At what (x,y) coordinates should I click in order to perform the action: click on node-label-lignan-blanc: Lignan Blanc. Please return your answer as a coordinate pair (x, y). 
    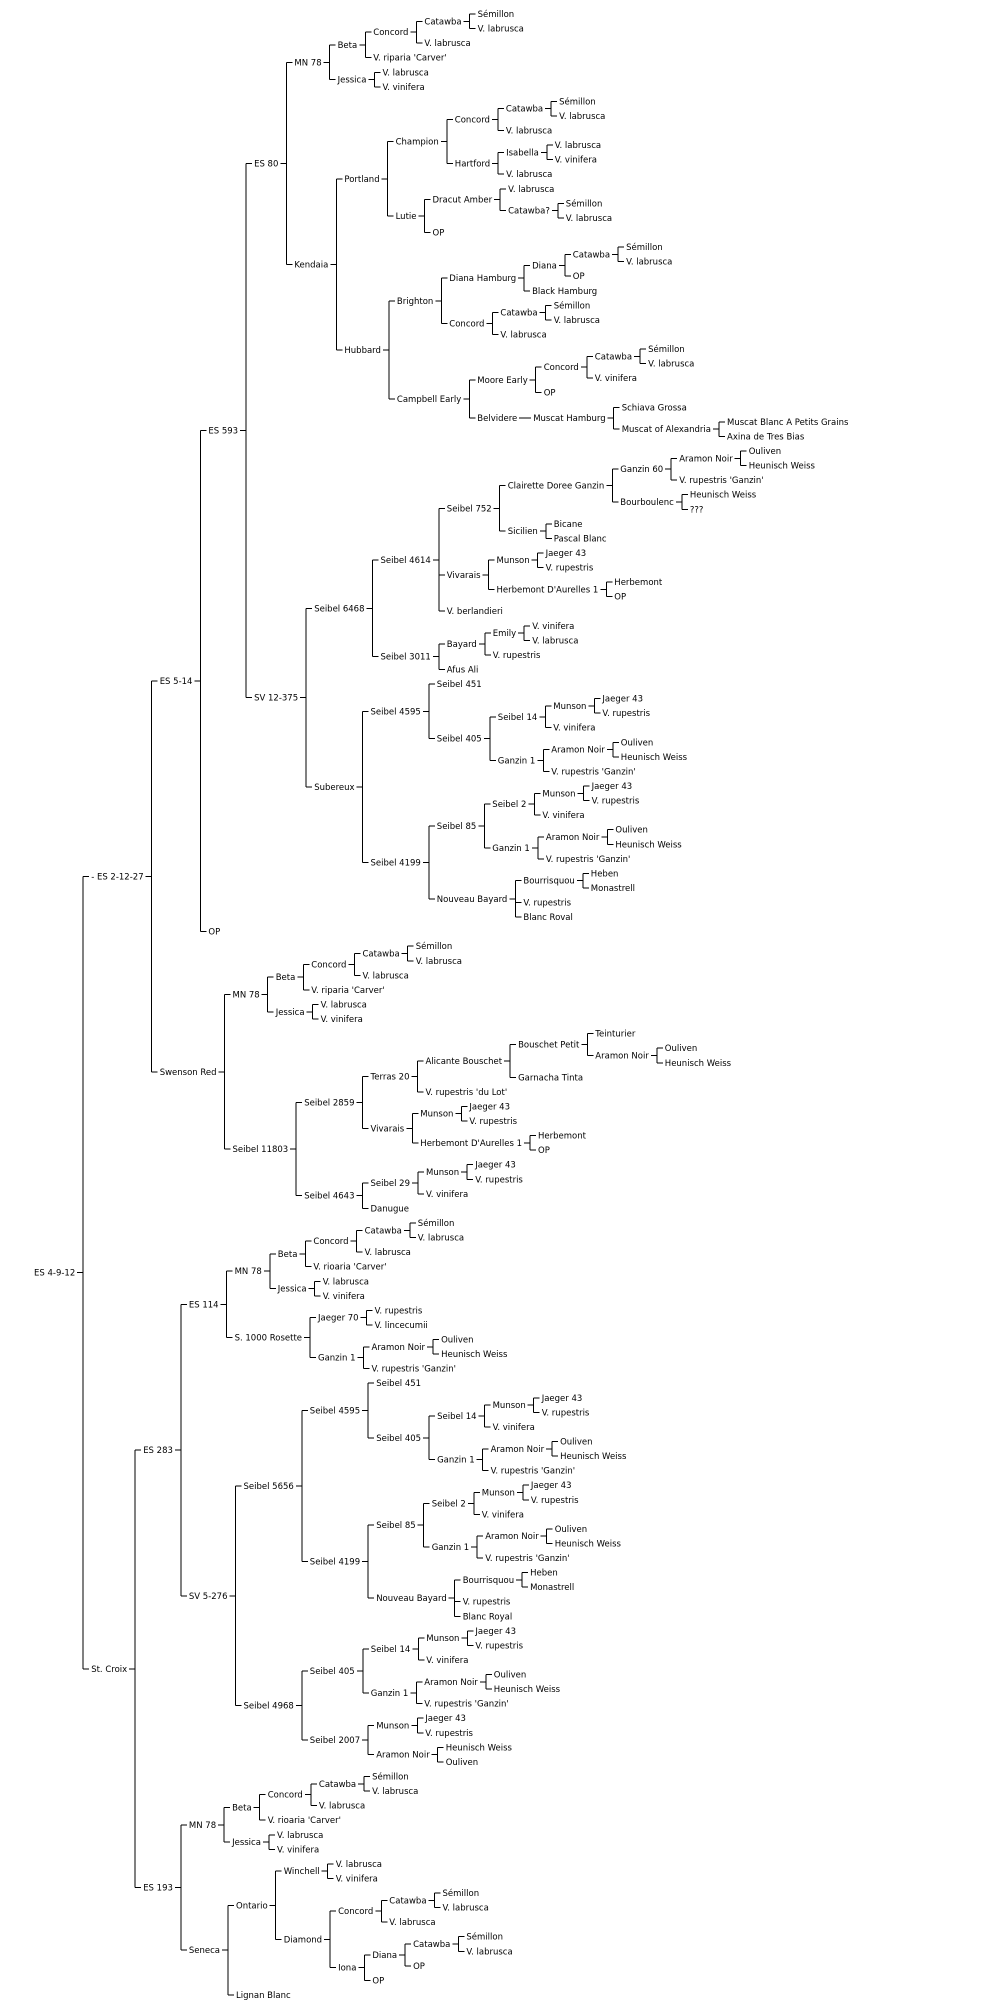
    Looking at the image, I should click on (263, 1996).